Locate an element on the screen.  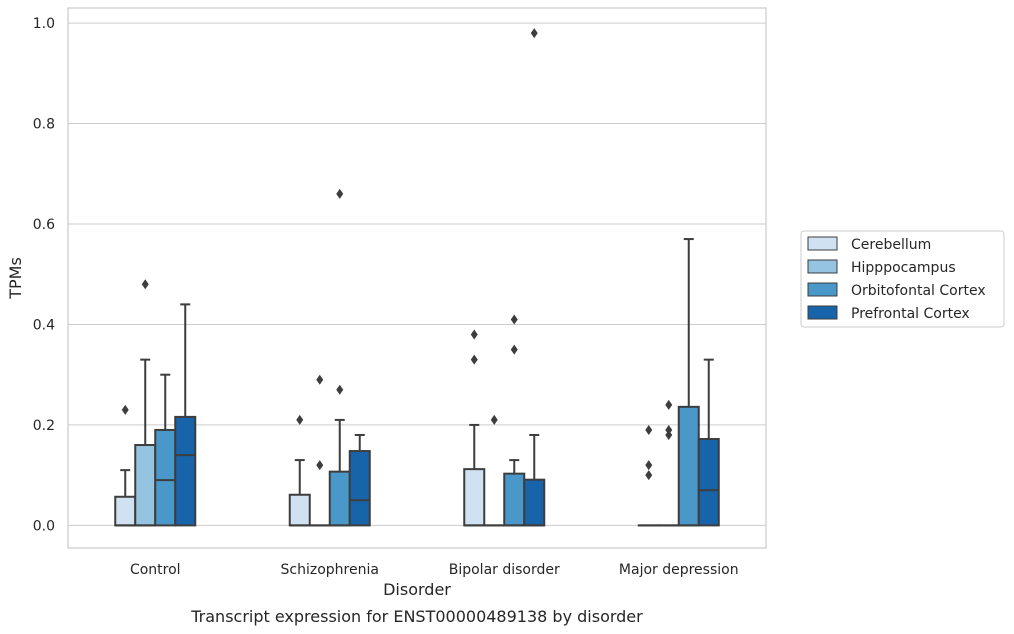
x-tick-label: Control is located at coordinates (155, 570).